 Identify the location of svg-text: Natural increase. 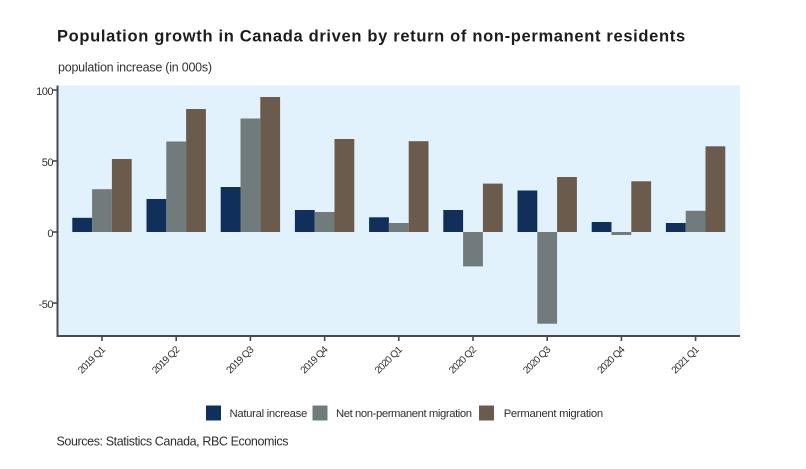
(268, 414).